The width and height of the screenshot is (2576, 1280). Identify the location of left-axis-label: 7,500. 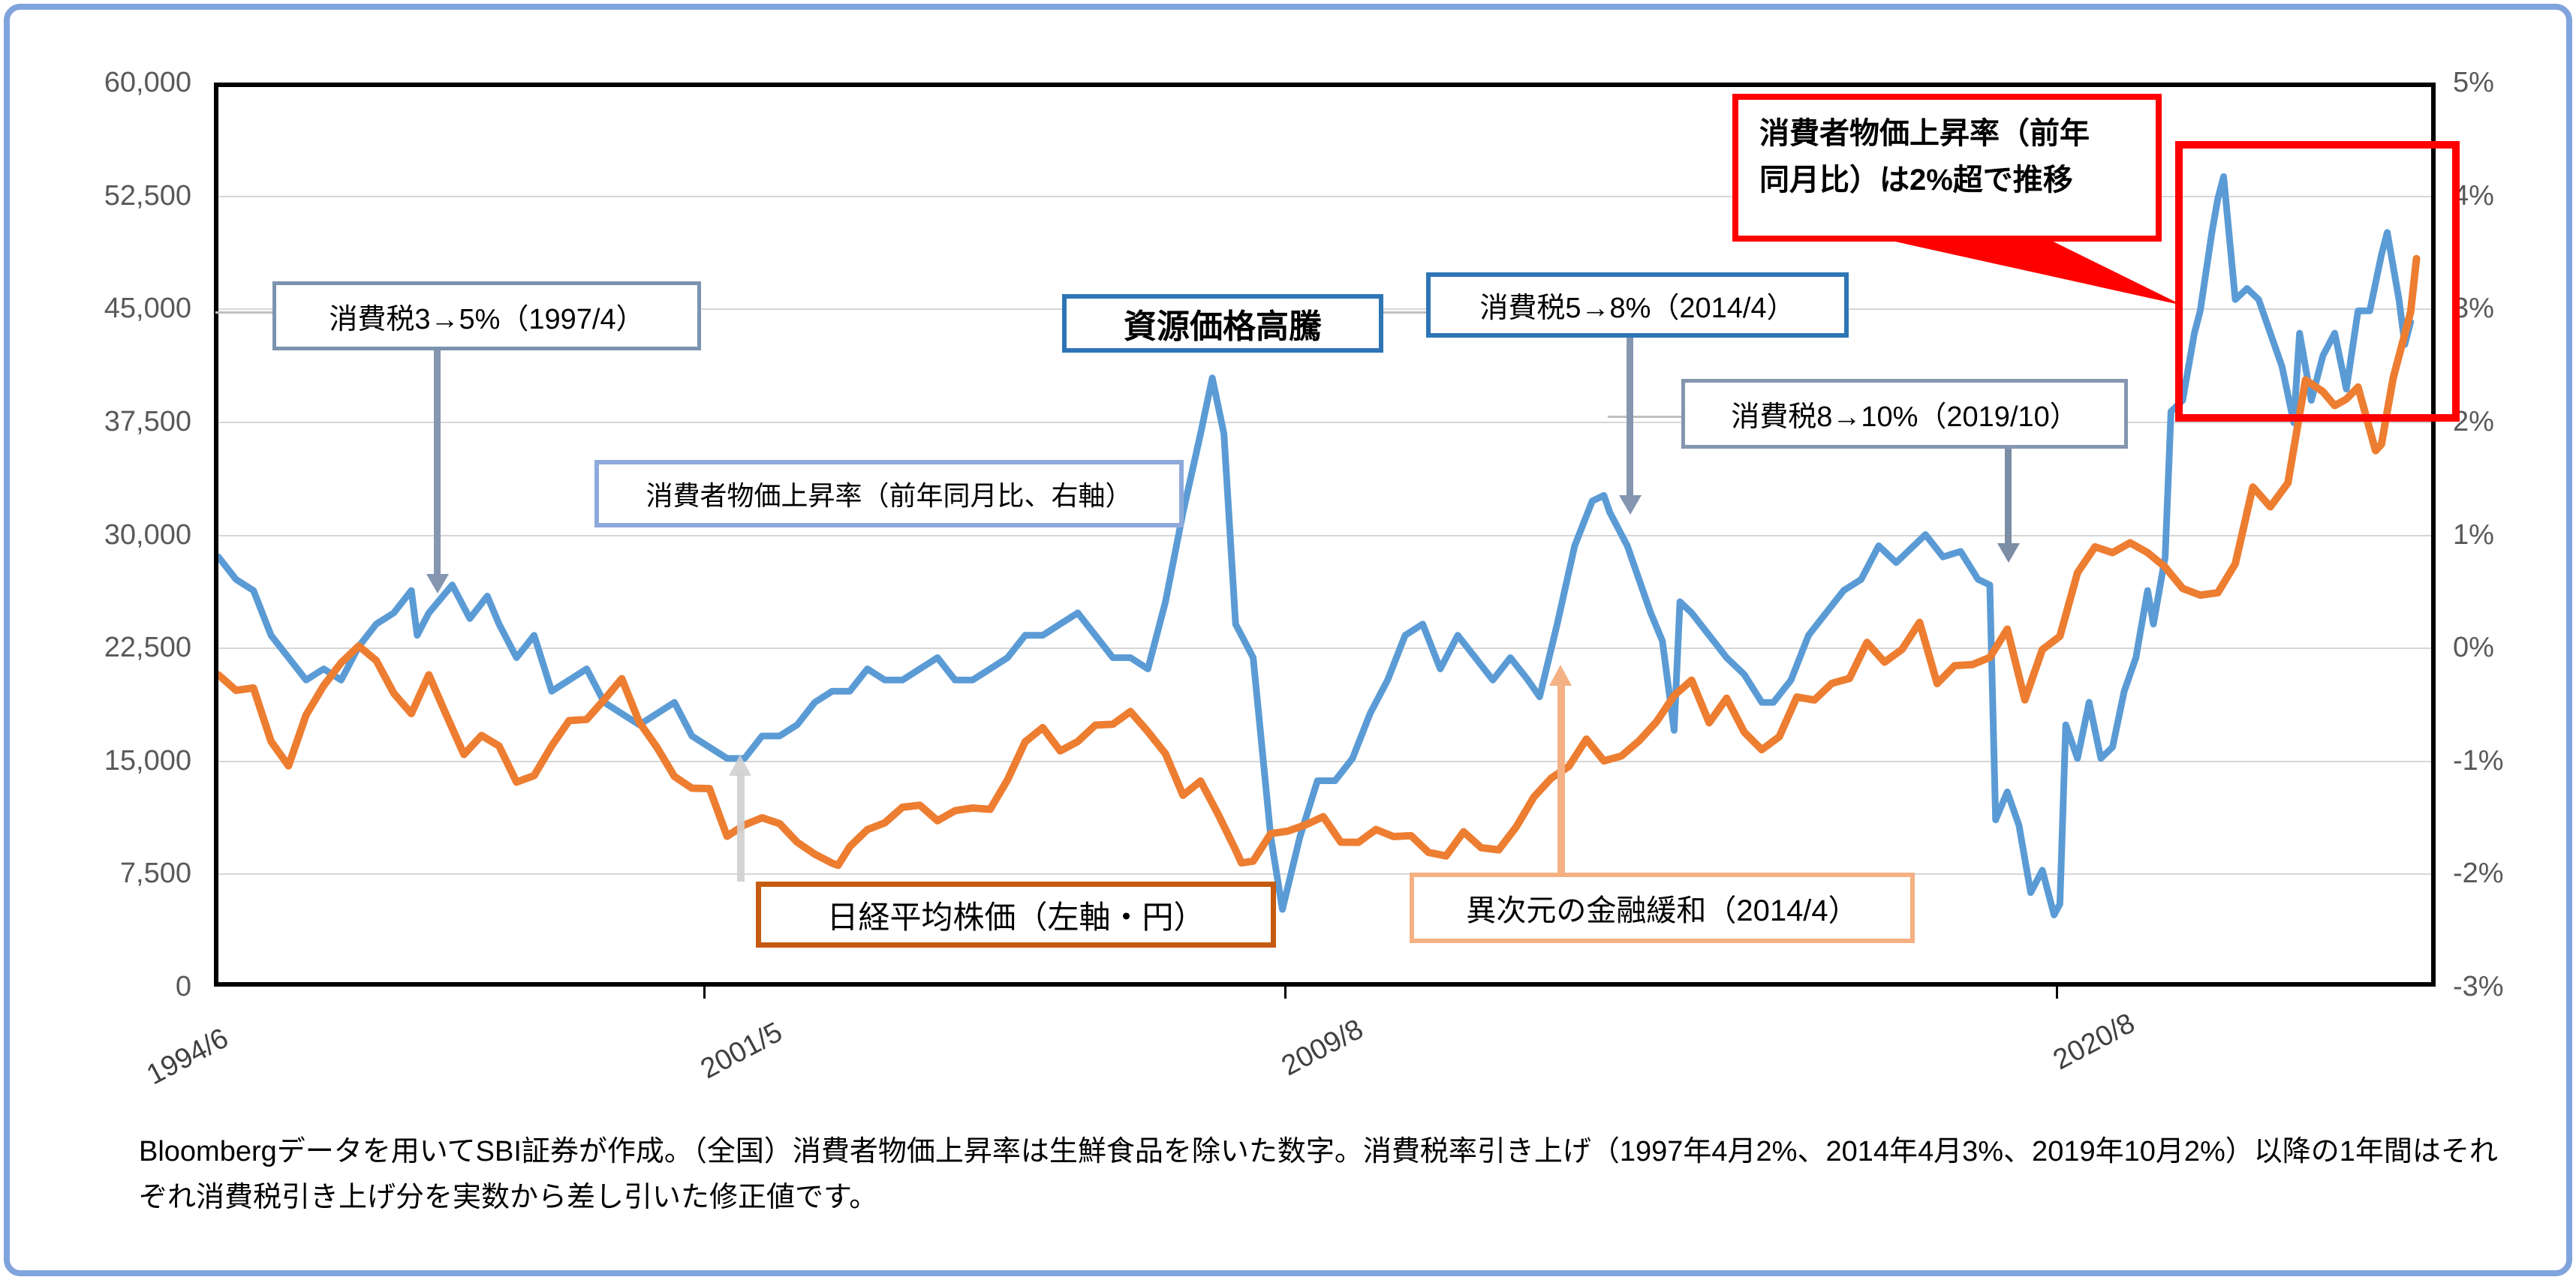
(155, 873).